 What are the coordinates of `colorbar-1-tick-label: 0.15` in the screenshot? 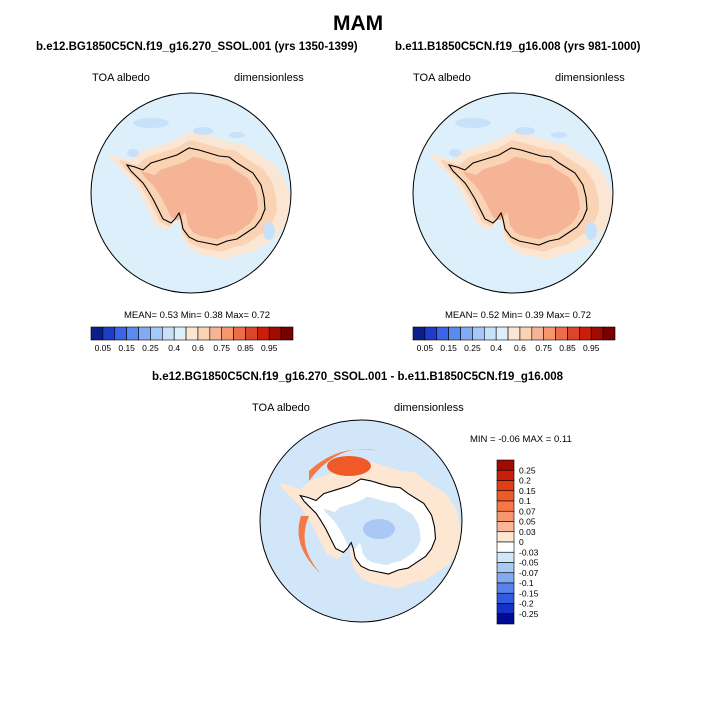 It's located at (126, 348).